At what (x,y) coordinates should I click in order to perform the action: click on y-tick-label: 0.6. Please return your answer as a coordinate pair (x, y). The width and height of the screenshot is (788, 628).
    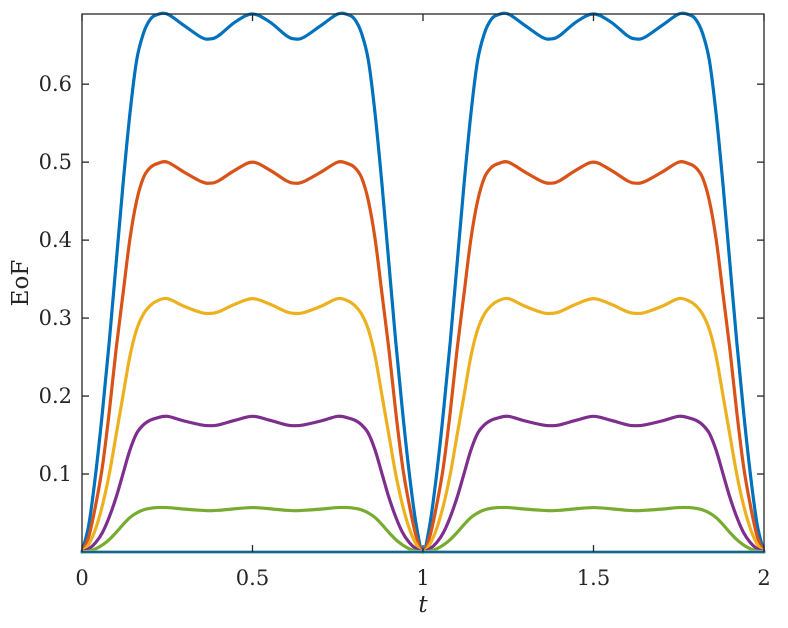
    Looking at the image, I should click on (55, 84).